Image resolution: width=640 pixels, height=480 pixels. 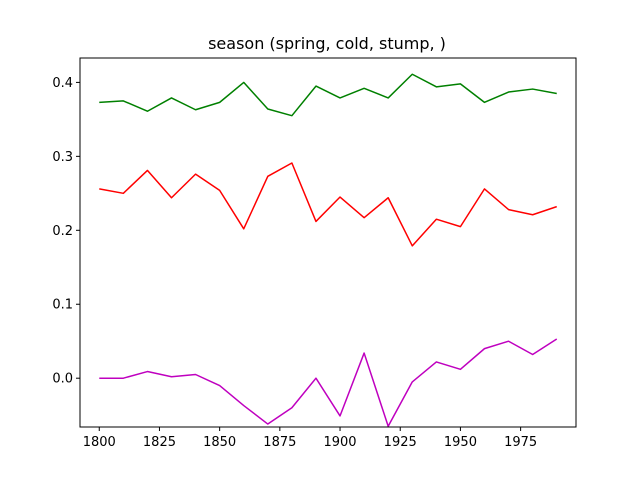 I want to click on x-tick-label: 1875, so click(x=279, y=442).